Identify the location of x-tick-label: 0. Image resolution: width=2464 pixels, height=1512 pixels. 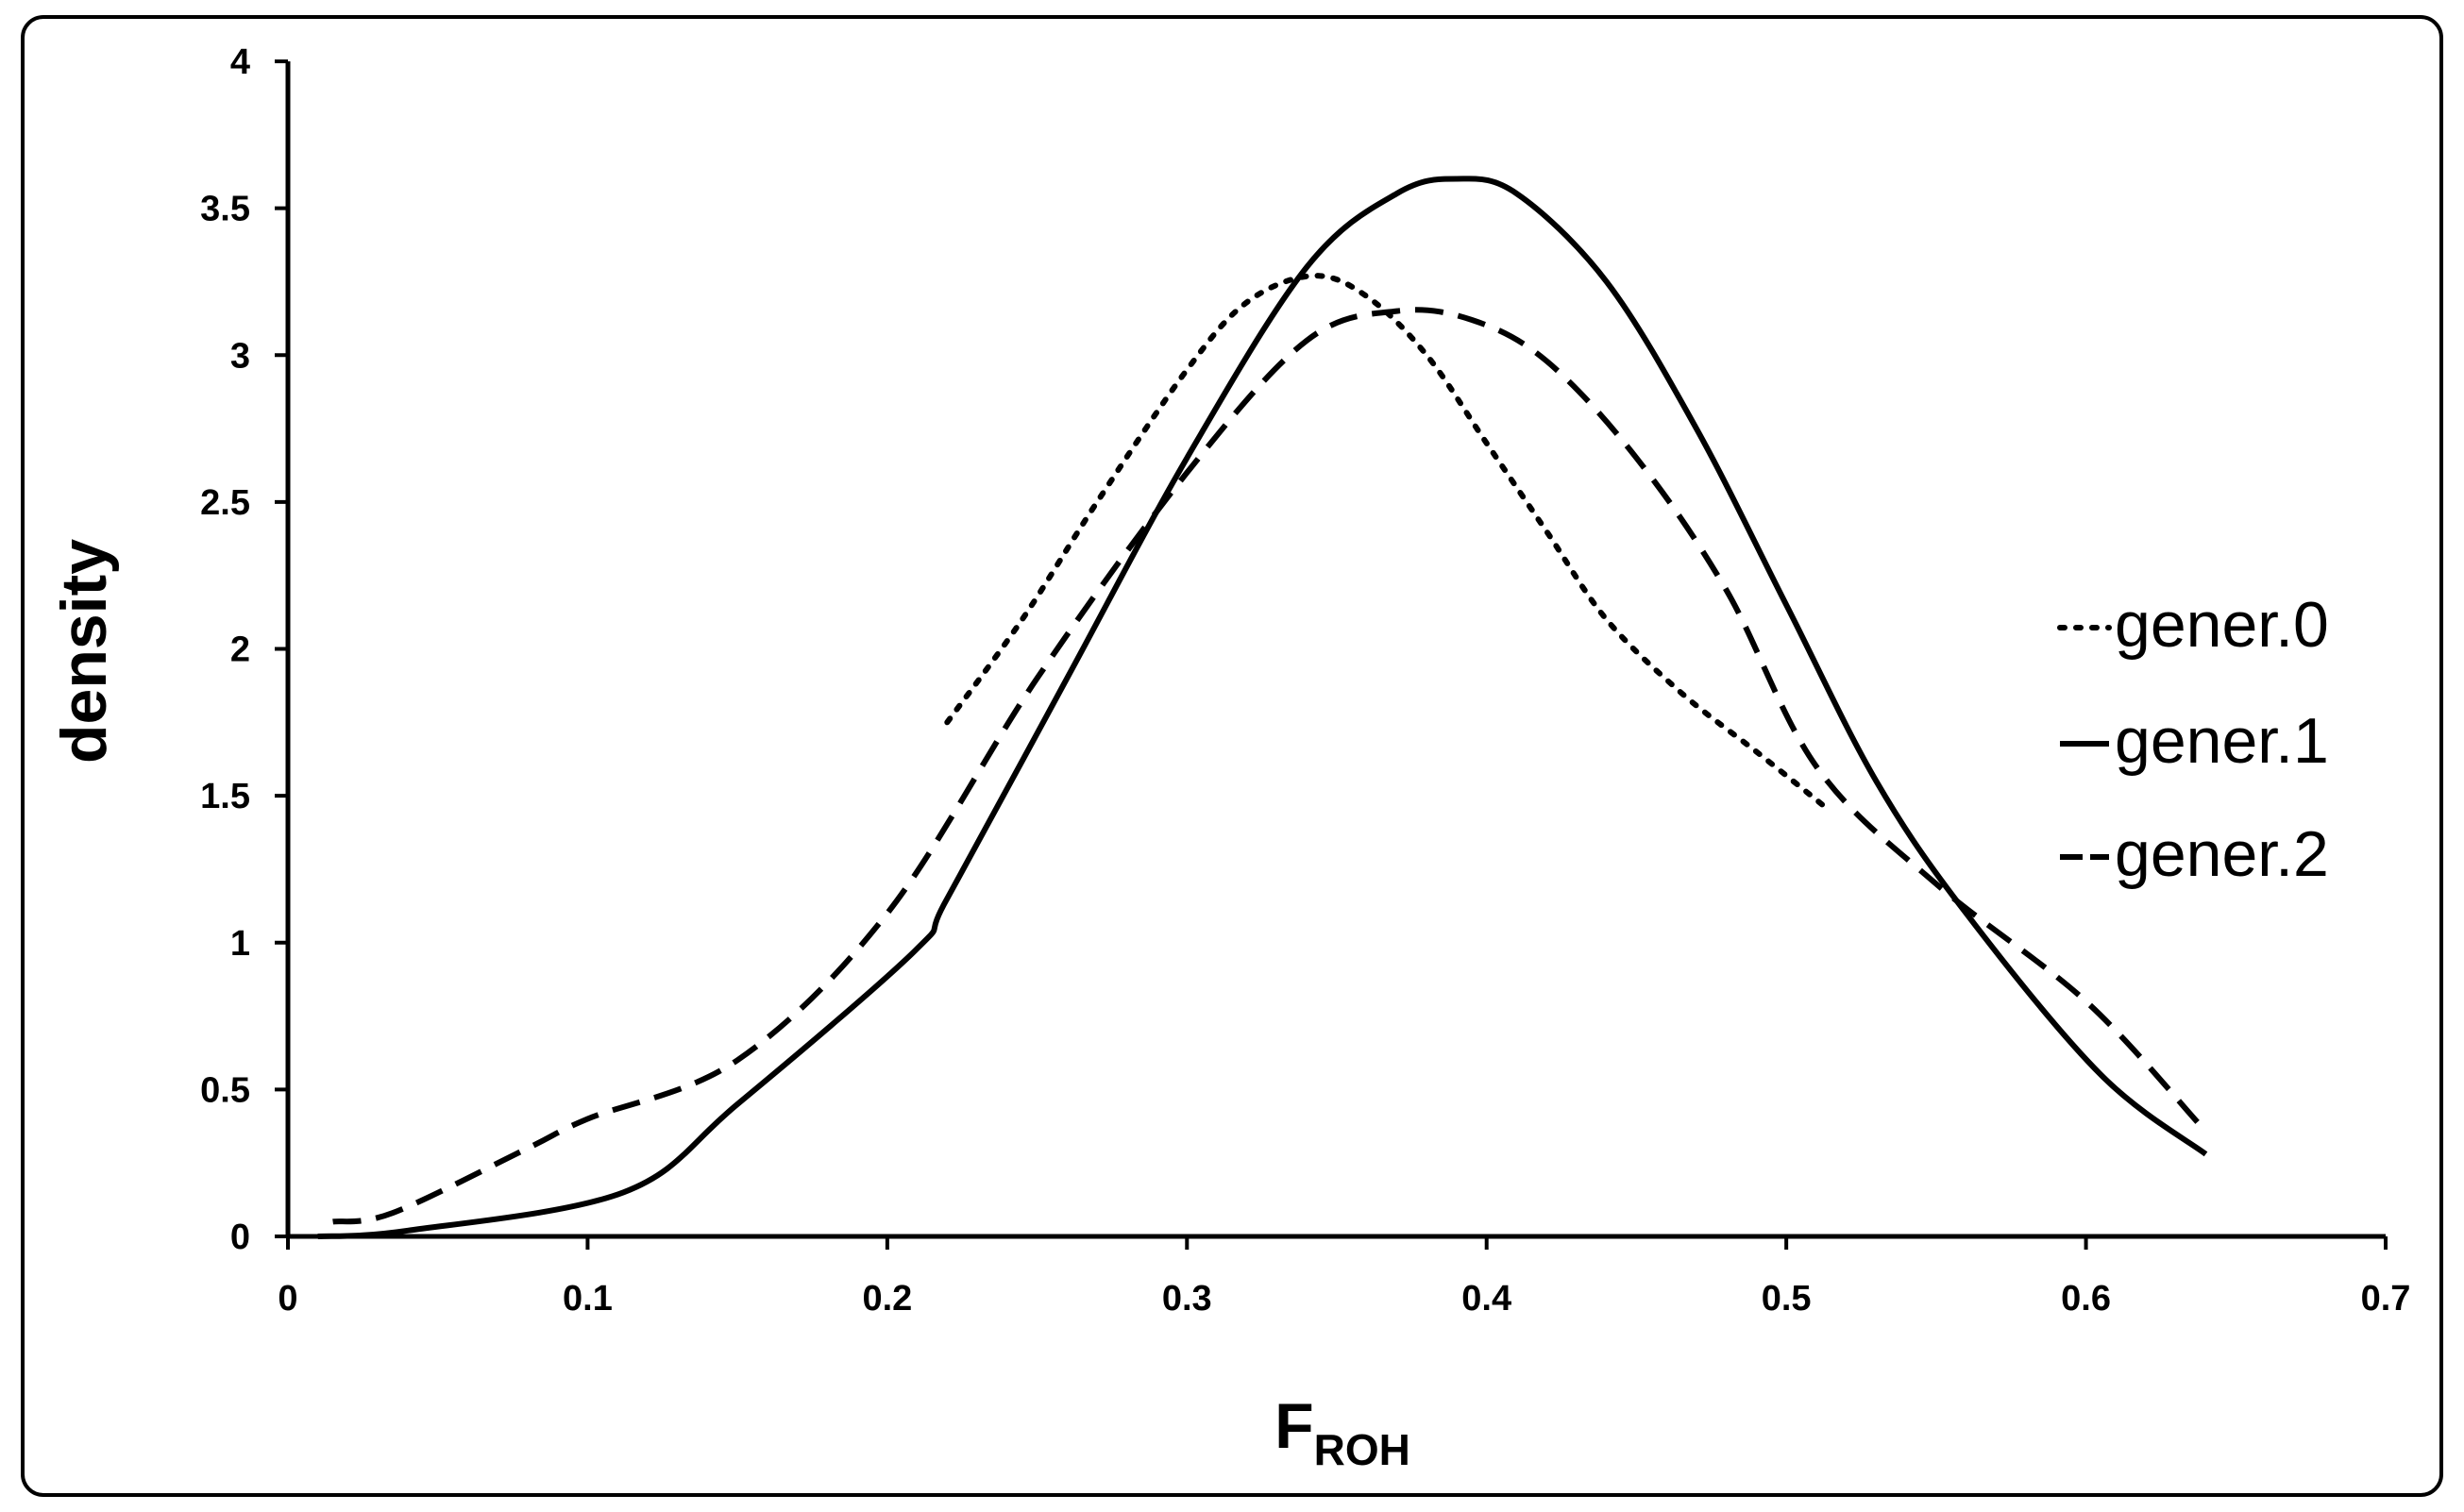
(287, 1299).